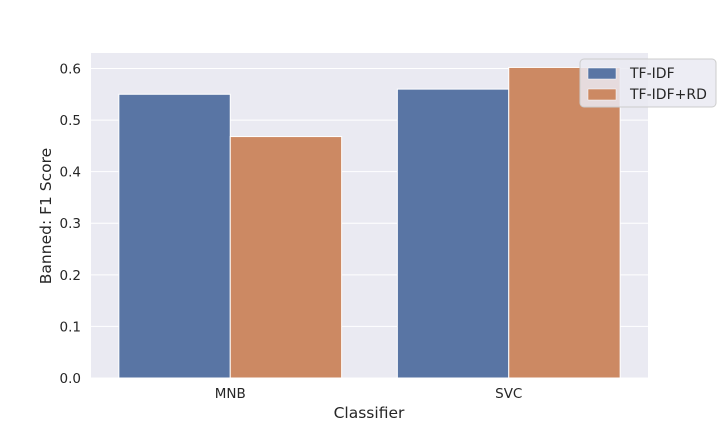 This screenshot has width=720, height=432. I want to click on y-tick-label: 0.5, so click(70, 121).